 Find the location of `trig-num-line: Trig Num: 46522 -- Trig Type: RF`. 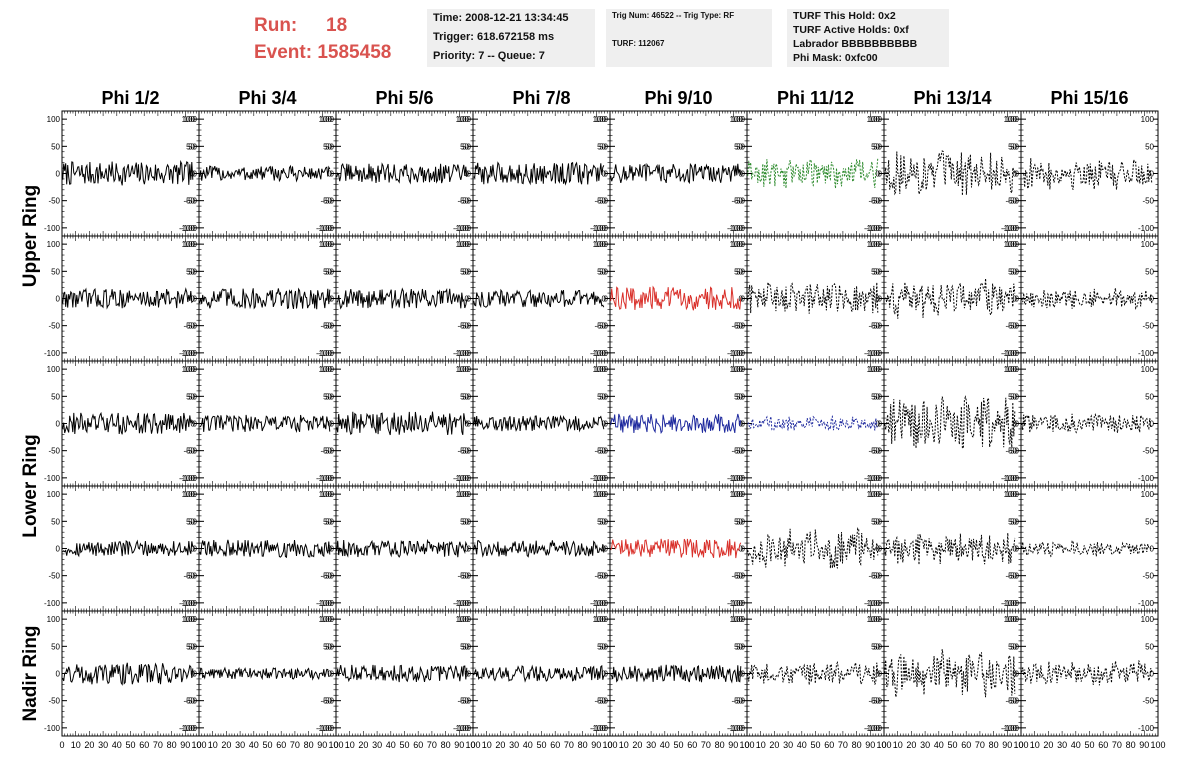

trig-num-line: Trig Num: 46522 -- Trig Type: RF is located at coordinates (673, 15).